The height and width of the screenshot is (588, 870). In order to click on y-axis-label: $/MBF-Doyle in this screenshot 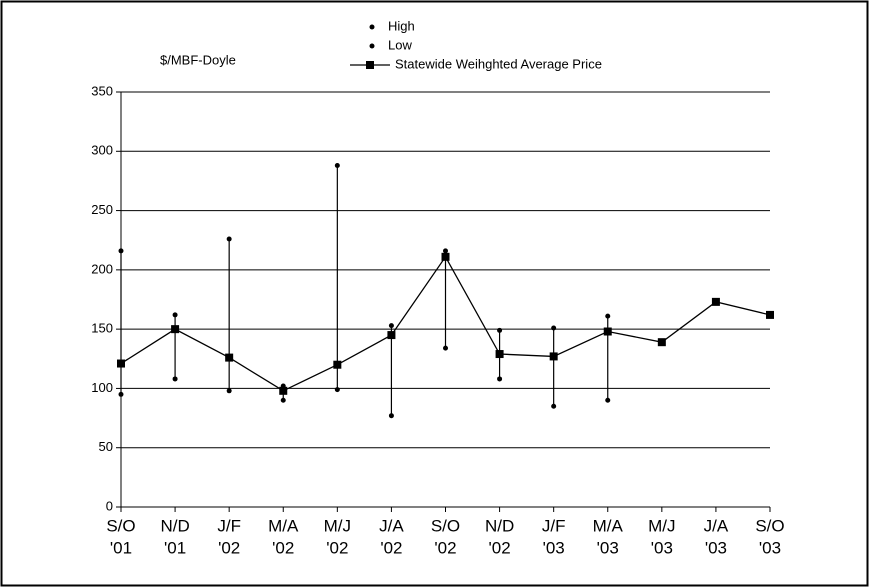, I will do `click(198, 59)`.